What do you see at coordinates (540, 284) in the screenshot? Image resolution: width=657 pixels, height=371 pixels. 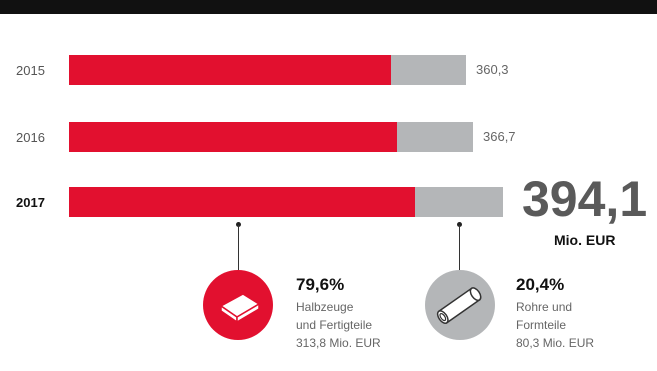 I see `segment-2-percent: 20,4%` at bounding box center [540, 284].